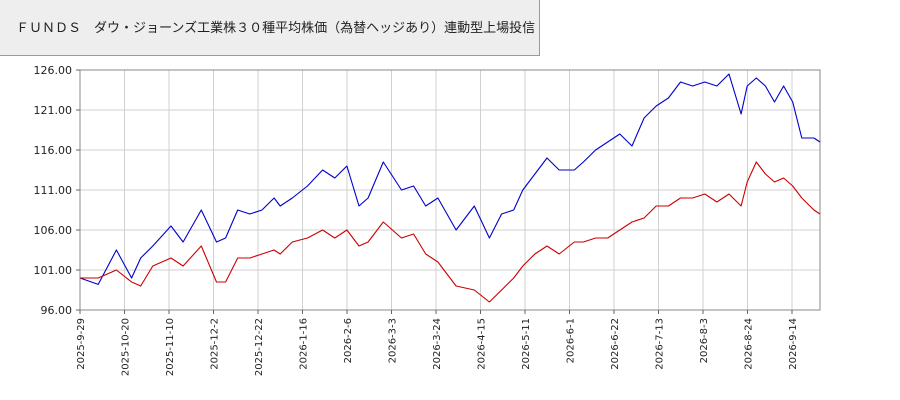 Image resolution: width=900 pixels, height=400 pixels. I want to click on y-tick-label: 106.00, so click(53, 230).